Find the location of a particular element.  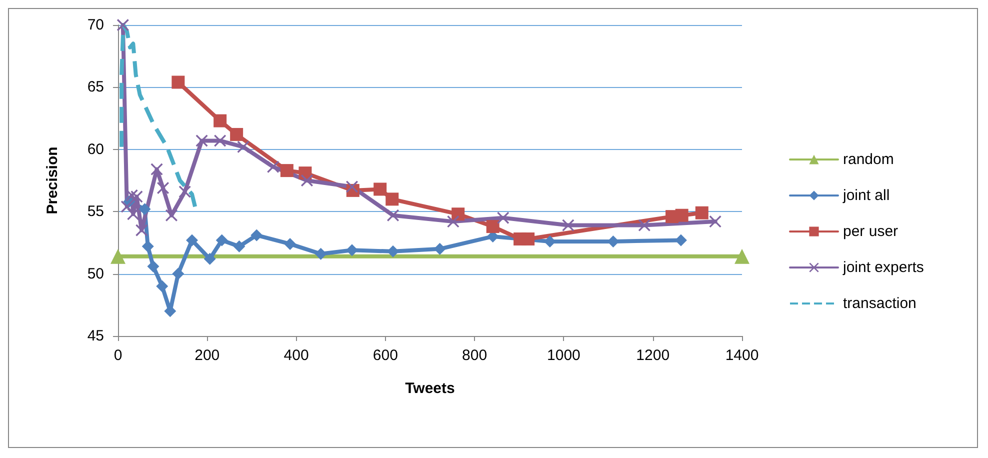

y-axis-title: Precision is located at coordinates (52, 180).